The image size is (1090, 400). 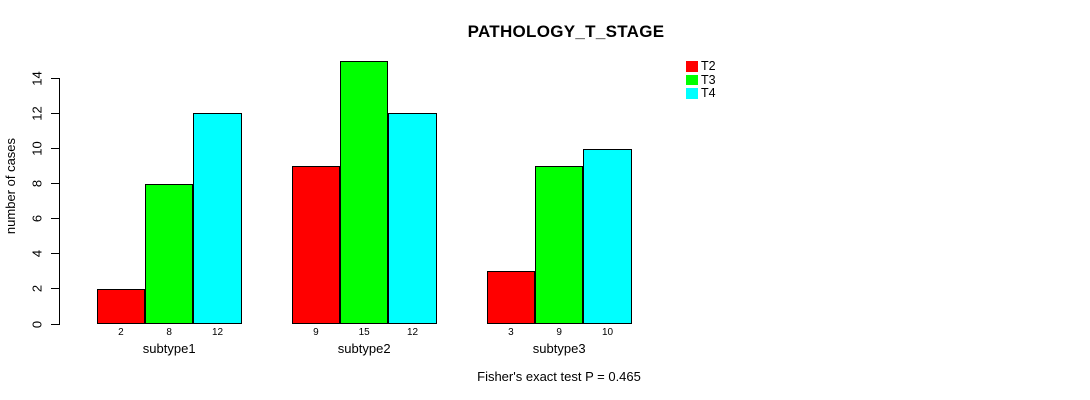 What do you see at coordinates (607, 332) in the screenshot?
I see `bar-value-label: 10` at bounding box center [607, 332].